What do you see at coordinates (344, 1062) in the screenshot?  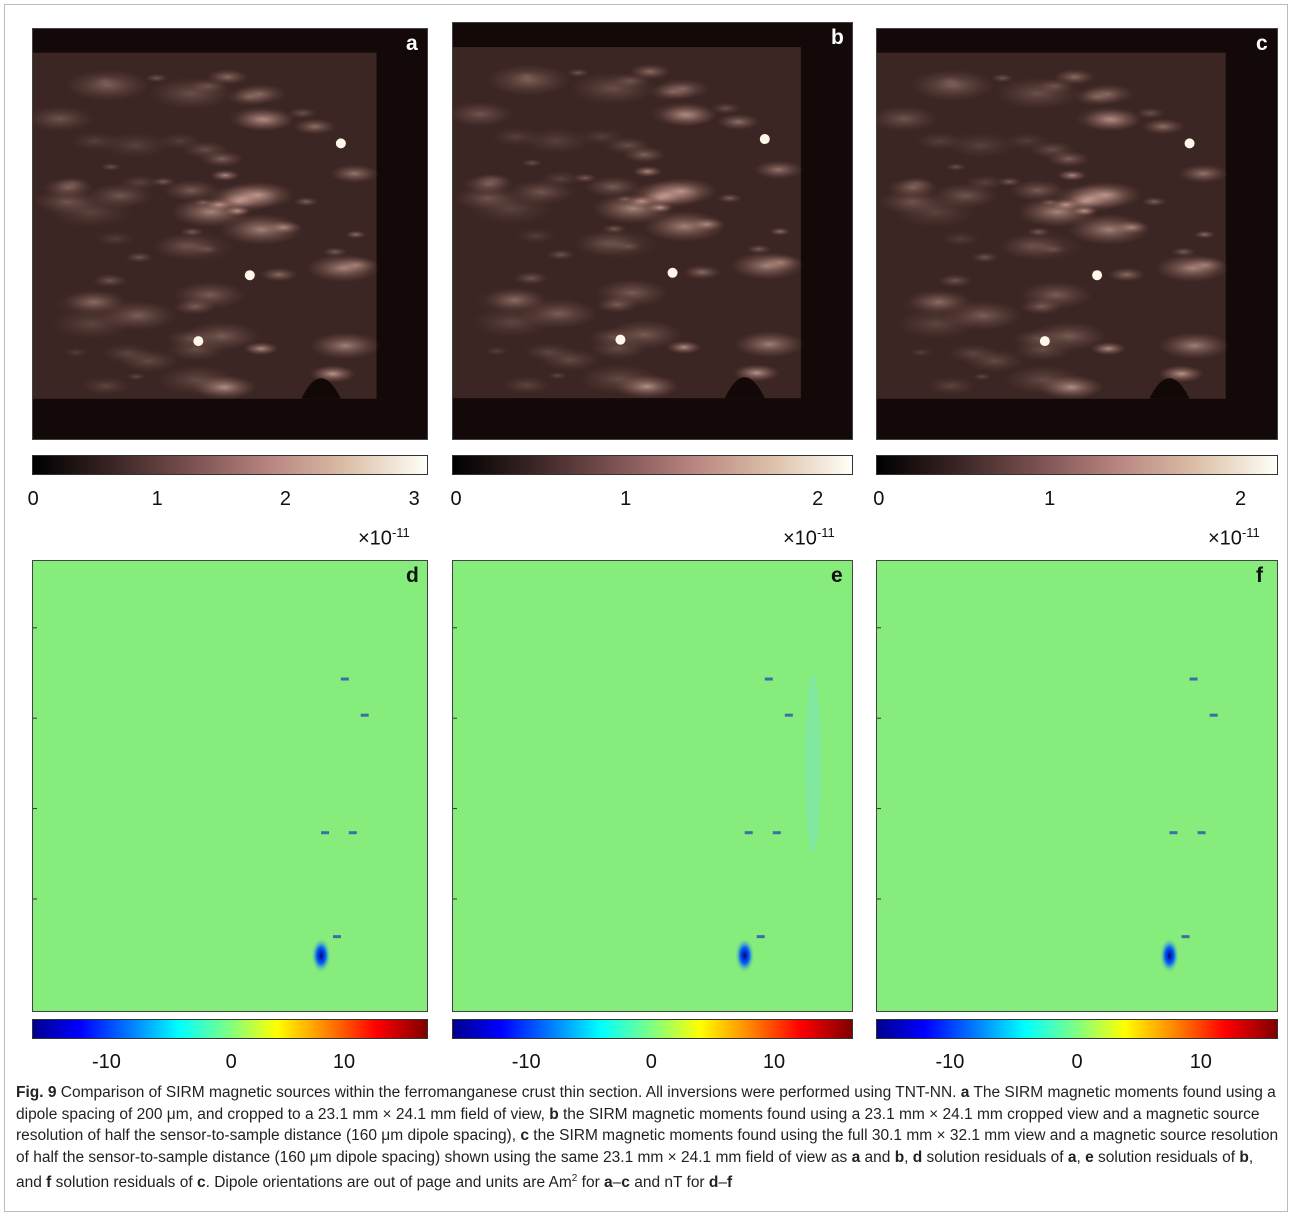 I see `colorbar-tick-label: 10` at bounding box center [344, 1062].